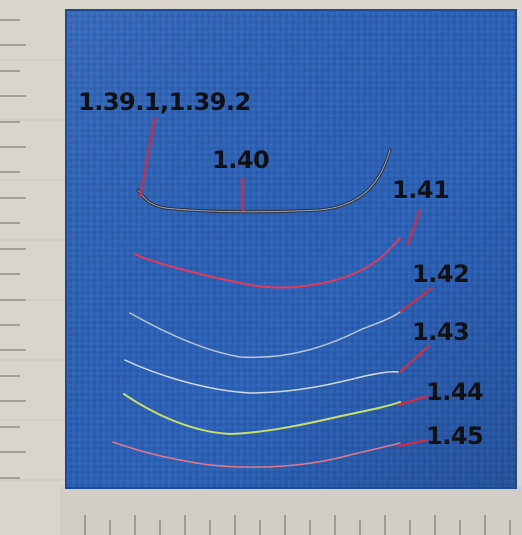  I want to click on label-1-42: 1.42, so click(441, 274).